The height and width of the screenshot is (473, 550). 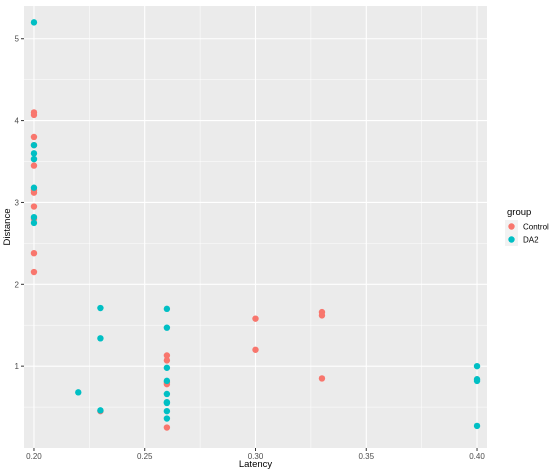 What do you see at coordinates (34, 456) in the screenshot?
I see `x-tick-label: 0.20` at bounding box center [34, 456].